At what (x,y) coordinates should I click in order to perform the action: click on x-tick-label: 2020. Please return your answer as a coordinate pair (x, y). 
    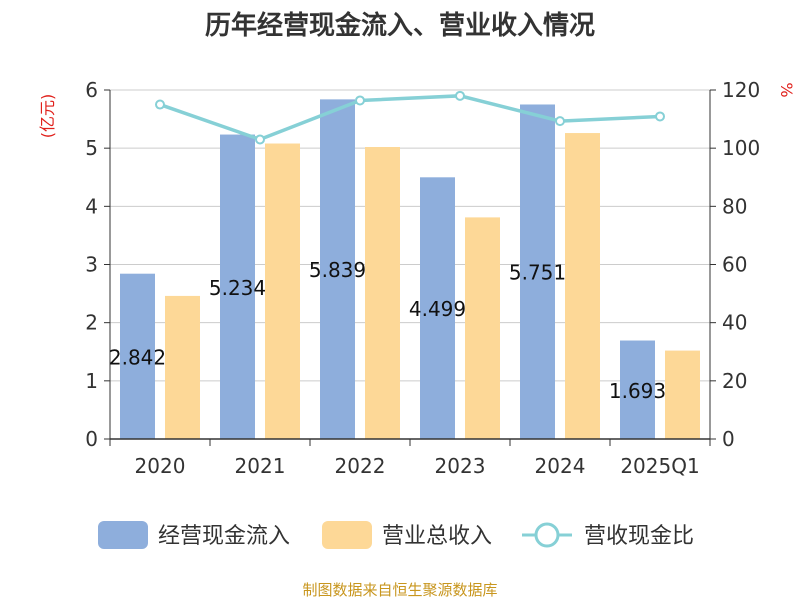
    Looking at the image, I should click on (160, 466).